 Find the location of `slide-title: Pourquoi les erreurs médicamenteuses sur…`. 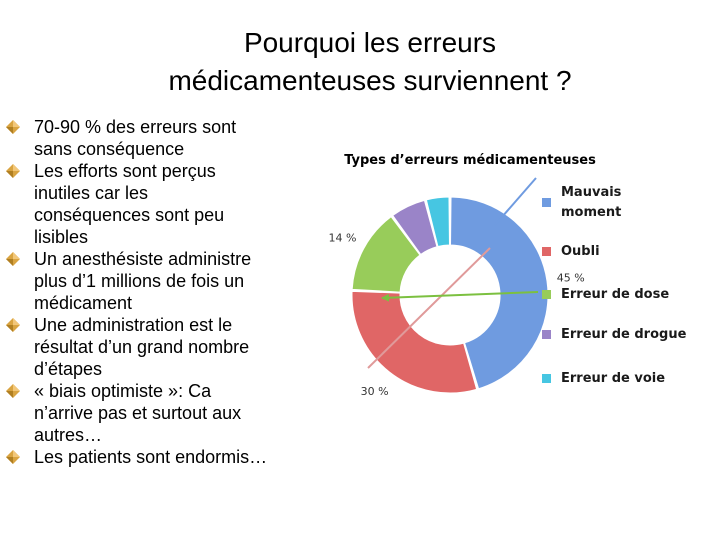

slide-title: Pourquoi les erreurs médicamenteuses sur… is located at coordinates (370, 62).